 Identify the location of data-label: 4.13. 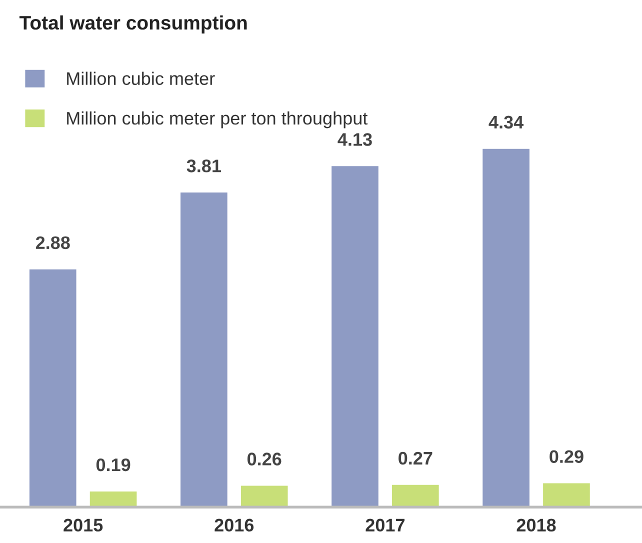
(355, 139).